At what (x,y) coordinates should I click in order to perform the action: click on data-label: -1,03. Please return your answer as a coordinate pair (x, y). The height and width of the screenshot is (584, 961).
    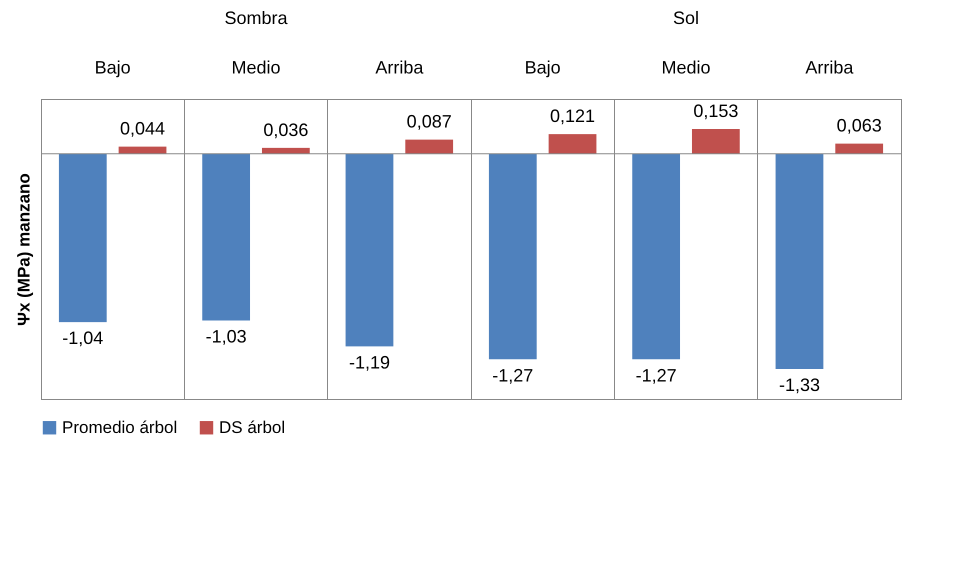
    Looking at the image, I should click on (226, 336).